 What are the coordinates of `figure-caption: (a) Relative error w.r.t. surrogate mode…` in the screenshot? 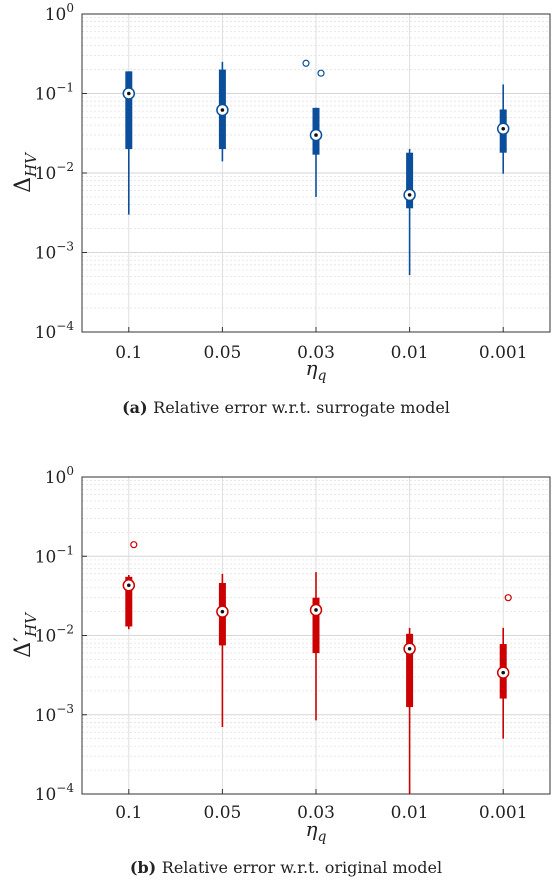 It's located at (286, 407).